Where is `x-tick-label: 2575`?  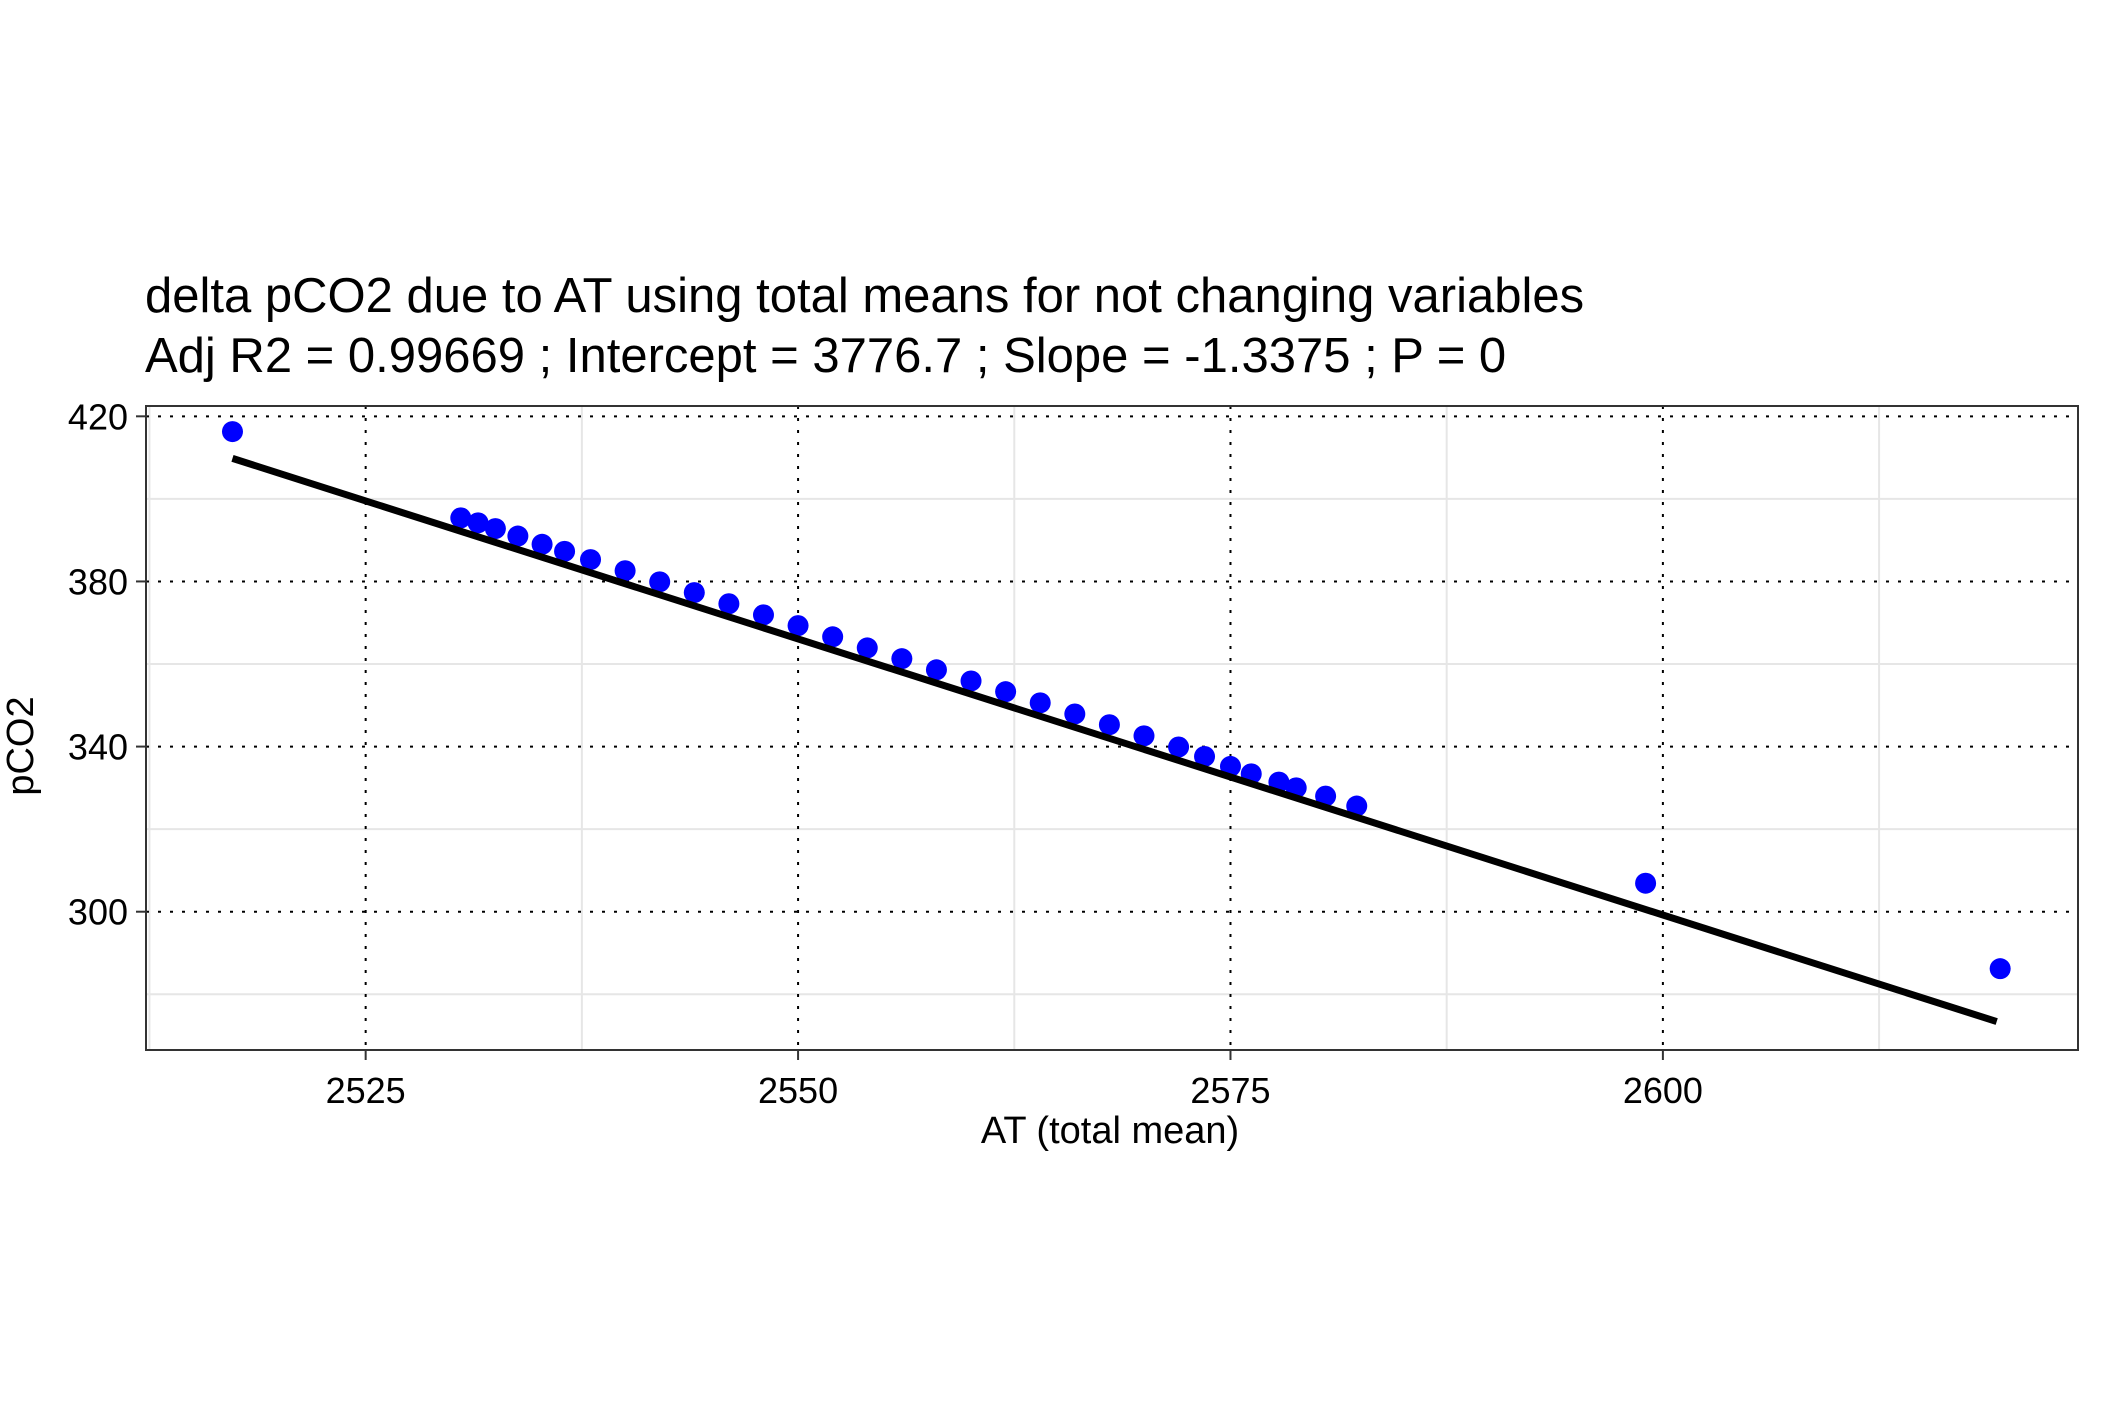
x-tick-label: 2575 is located at coordinates (1230, 1090).